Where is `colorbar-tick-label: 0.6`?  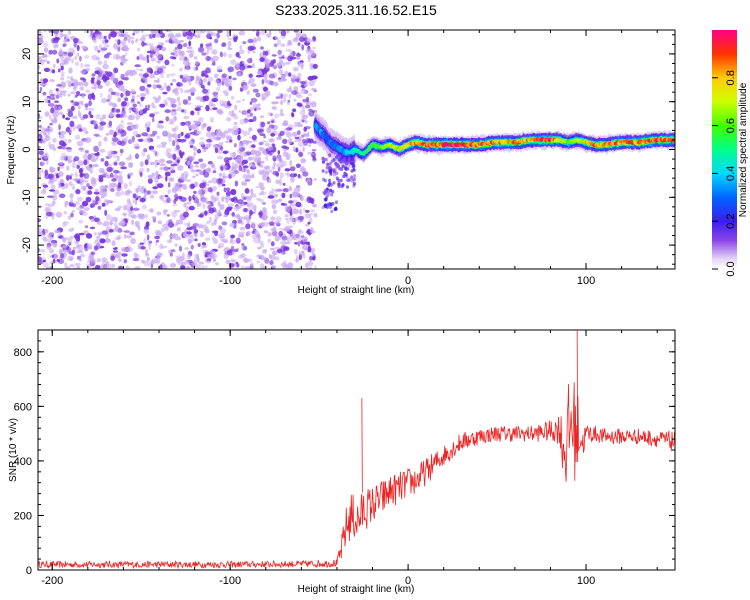 colorbar-tick-label: 0.6 is located at coordinates (731, 125).